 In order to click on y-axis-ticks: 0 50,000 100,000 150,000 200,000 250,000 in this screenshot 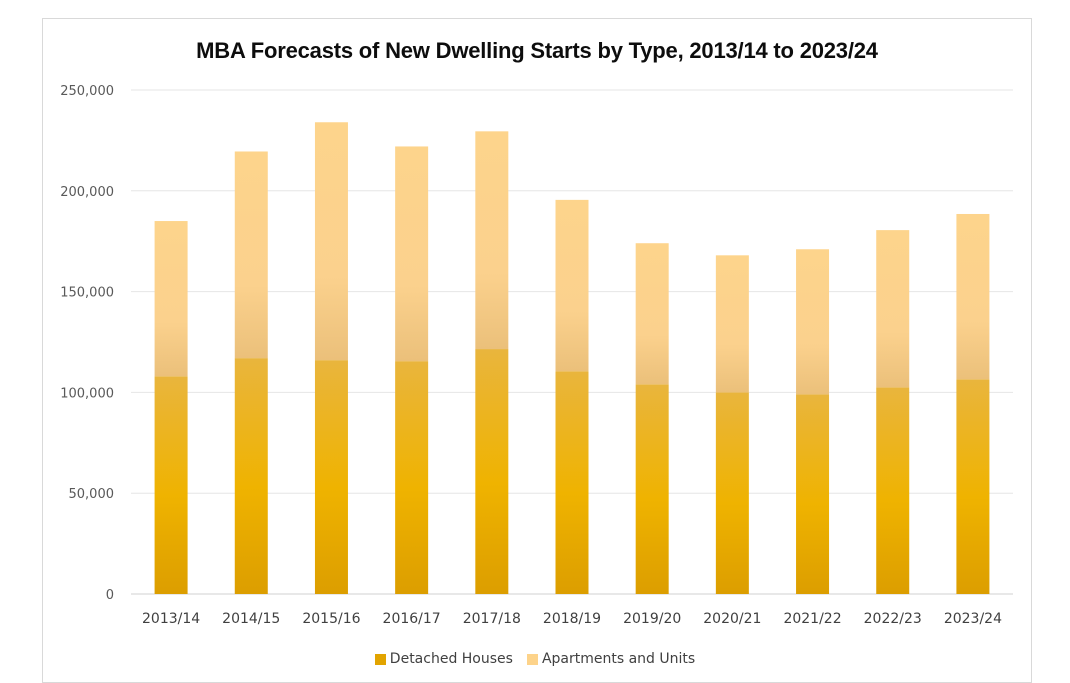, I will do `click(87, 343)`.